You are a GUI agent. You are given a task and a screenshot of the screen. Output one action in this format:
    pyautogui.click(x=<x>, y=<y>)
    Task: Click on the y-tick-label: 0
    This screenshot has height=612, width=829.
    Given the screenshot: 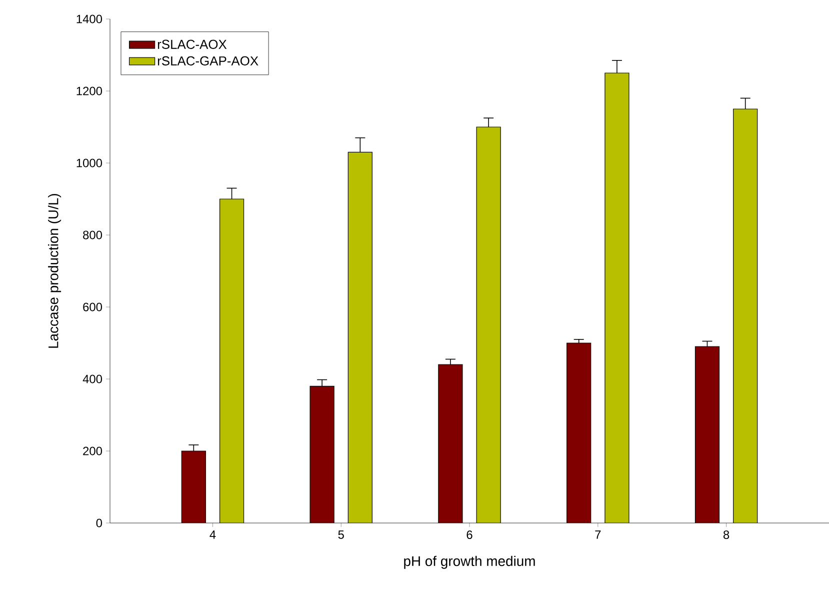 What is the action you would take?
    pyautogui.click(x=99, y=523)
    